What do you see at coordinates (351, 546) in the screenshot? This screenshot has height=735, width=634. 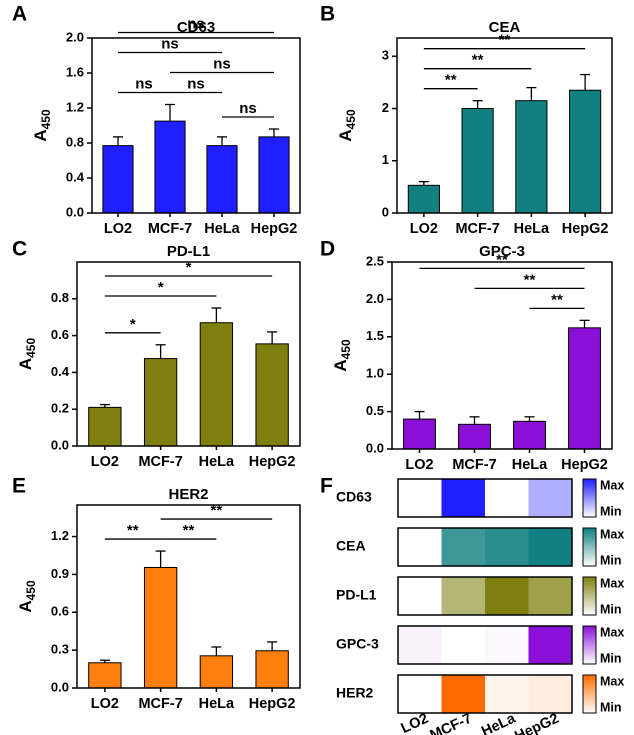 I see `row-label: CEA` at bounding box center [351, 546].